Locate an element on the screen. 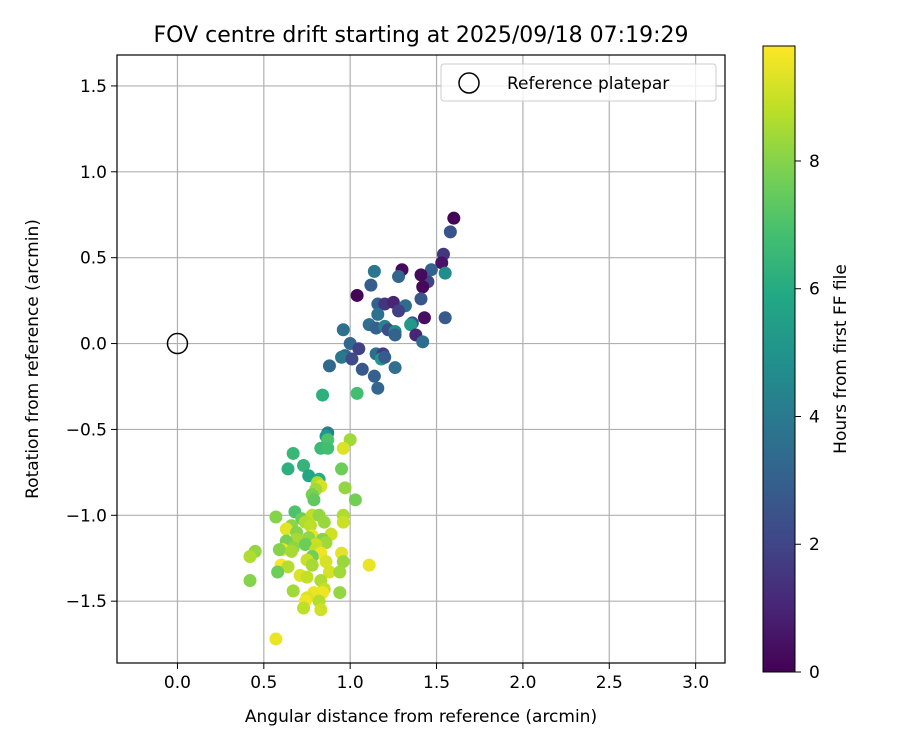 The width and height of the screenshot is (900, 754). y-tick-label: 1.5 is located at coordinates (93, 87).